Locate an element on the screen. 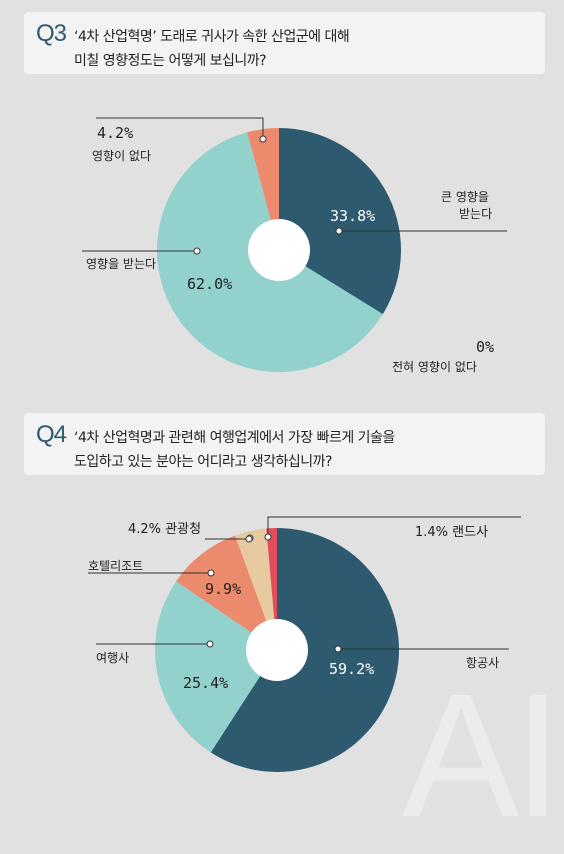 The height and width of the screenshot is (854, 564). q4-leader-landsa-dot is located at coordinates (268, 537).